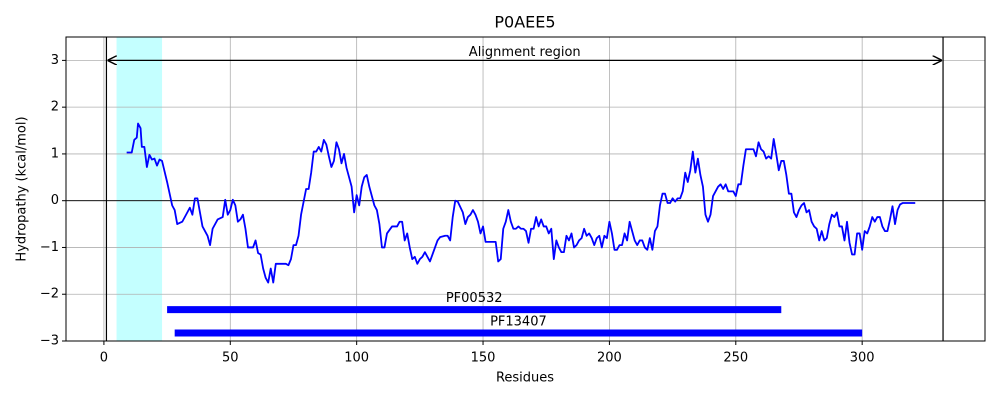 The height and width of the screenshot is (400, 1000). Describe the element at coordinates (525, 378) in the screenshot. I see `x-axis-label: Residues` at that location.